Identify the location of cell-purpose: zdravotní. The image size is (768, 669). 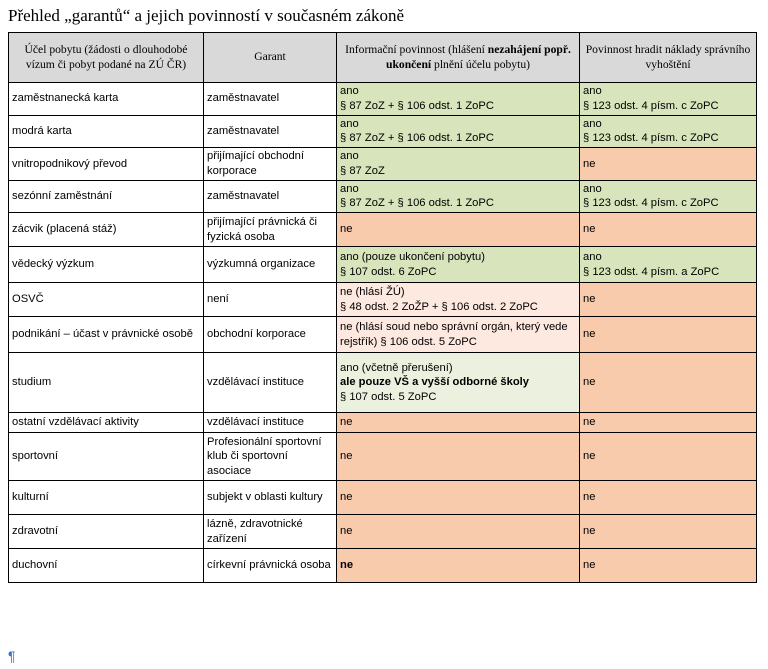
(106, 532).